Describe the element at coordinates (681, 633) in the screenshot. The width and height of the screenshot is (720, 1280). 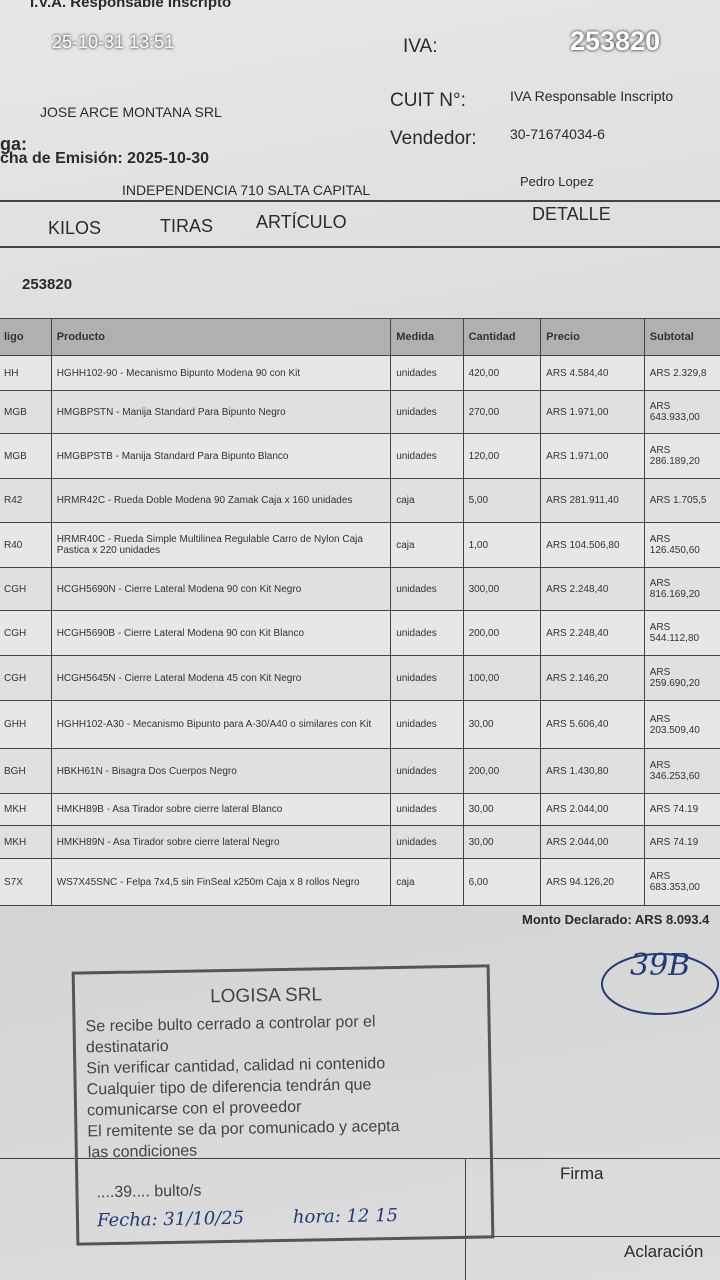
I see `cell: ARS 544.112,80` at that location.